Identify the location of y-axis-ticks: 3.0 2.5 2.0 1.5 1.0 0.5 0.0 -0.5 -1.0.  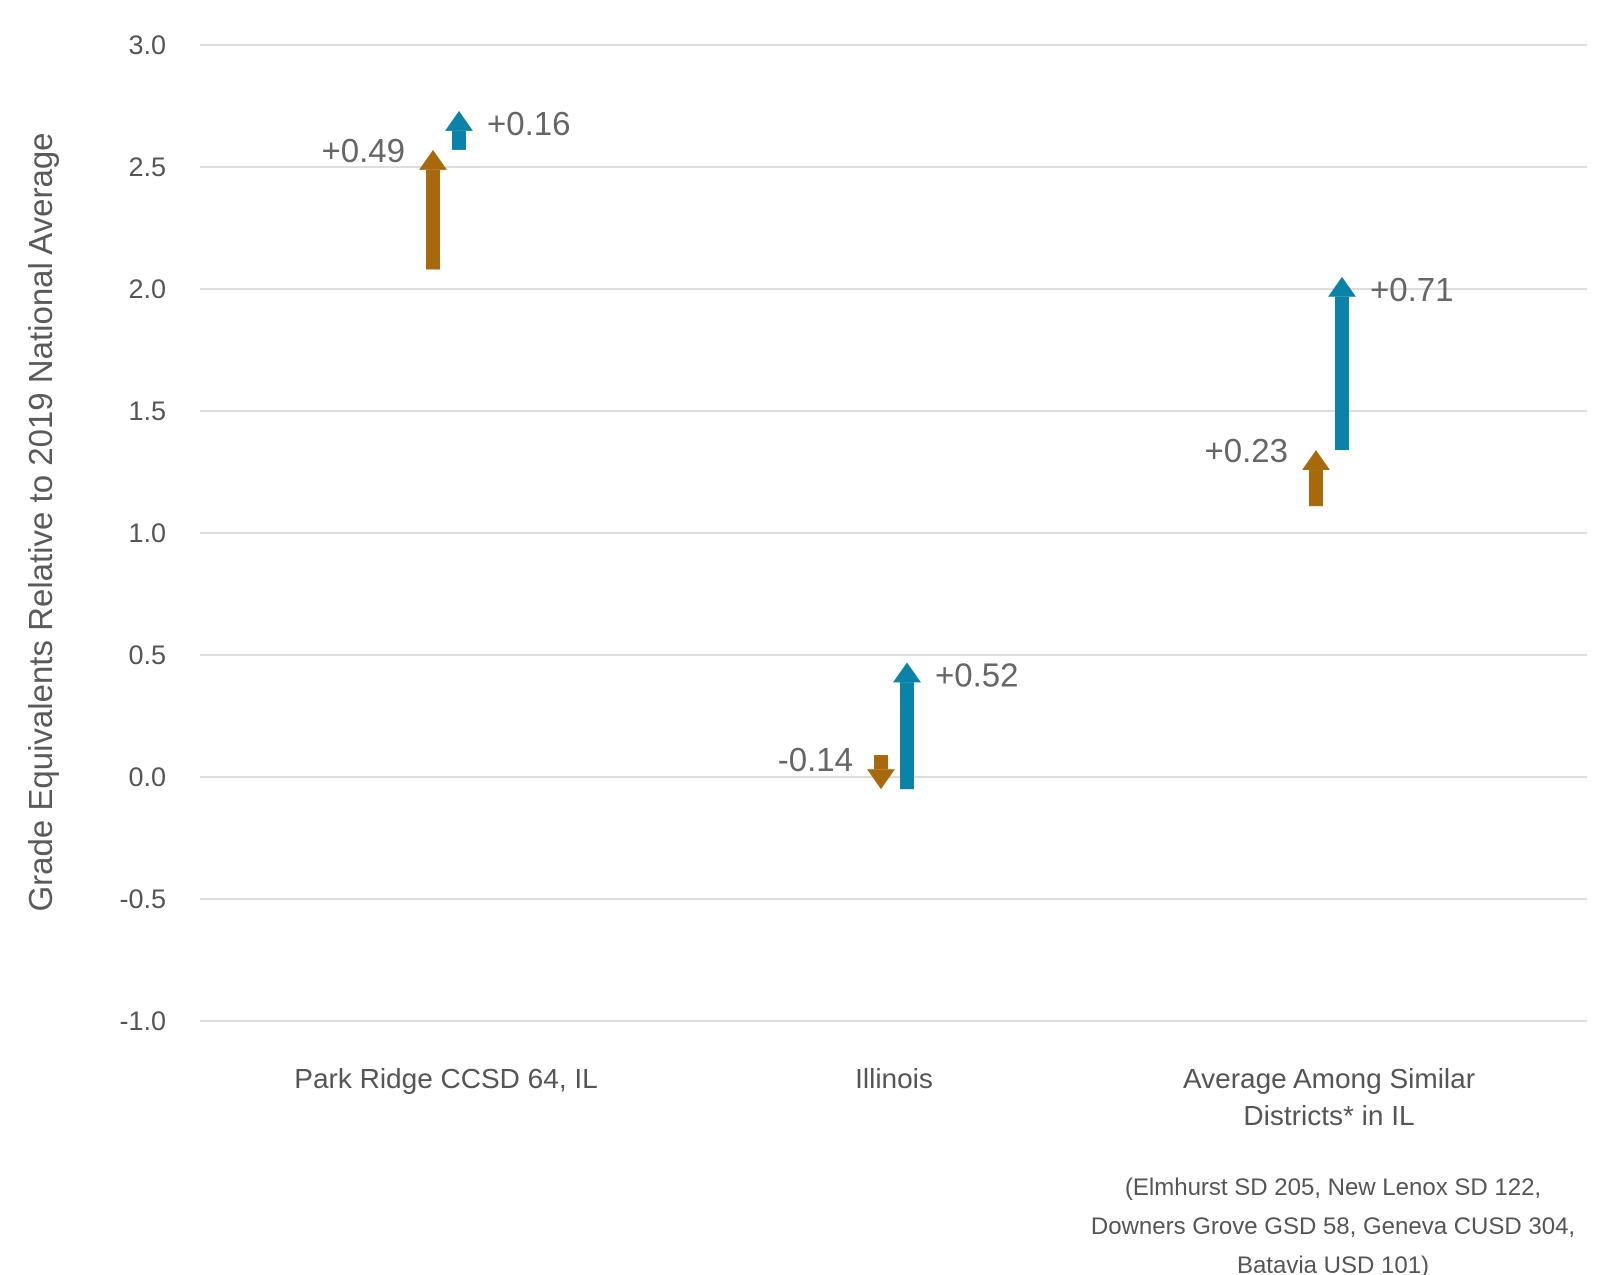
(142, 533).